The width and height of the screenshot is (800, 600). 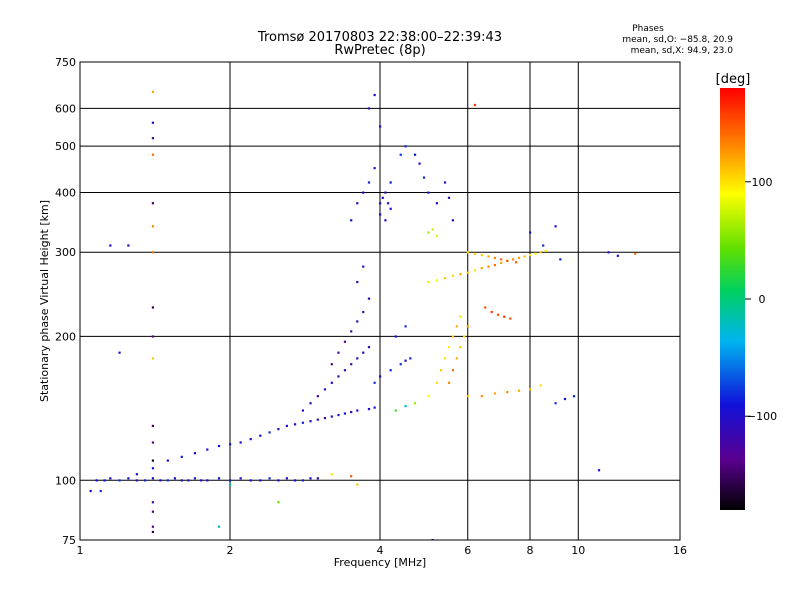 I want to click on x-tick-label: 2, so click(x=230, y=550).